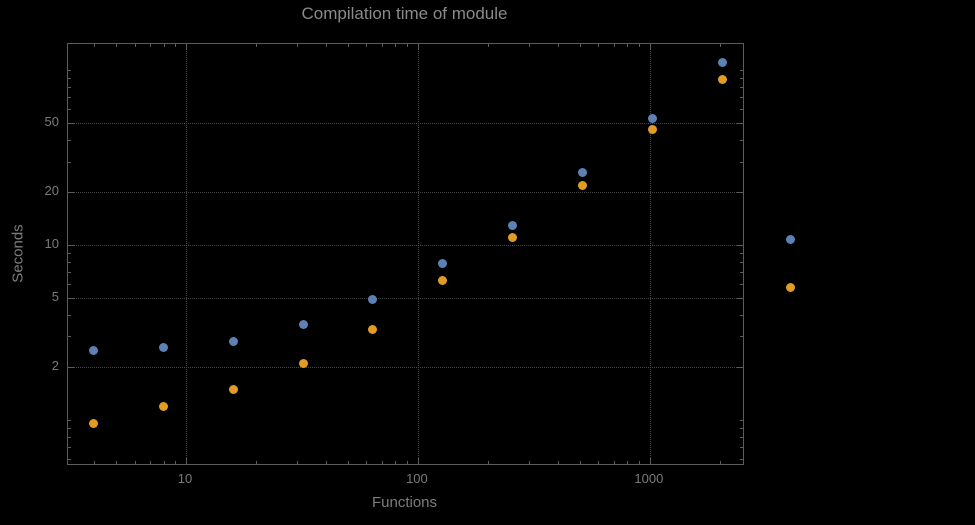 The width and height of the screenshot is (975, 525). I want to click on data-point-blue-x512, so click(582, 172).